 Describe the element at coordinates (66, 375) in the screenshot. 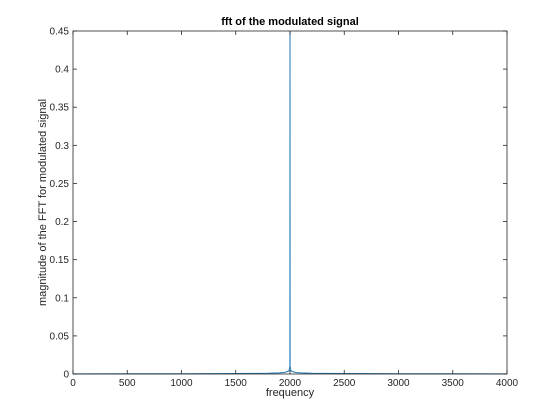

I see `y-tick-label: 0` at that location.